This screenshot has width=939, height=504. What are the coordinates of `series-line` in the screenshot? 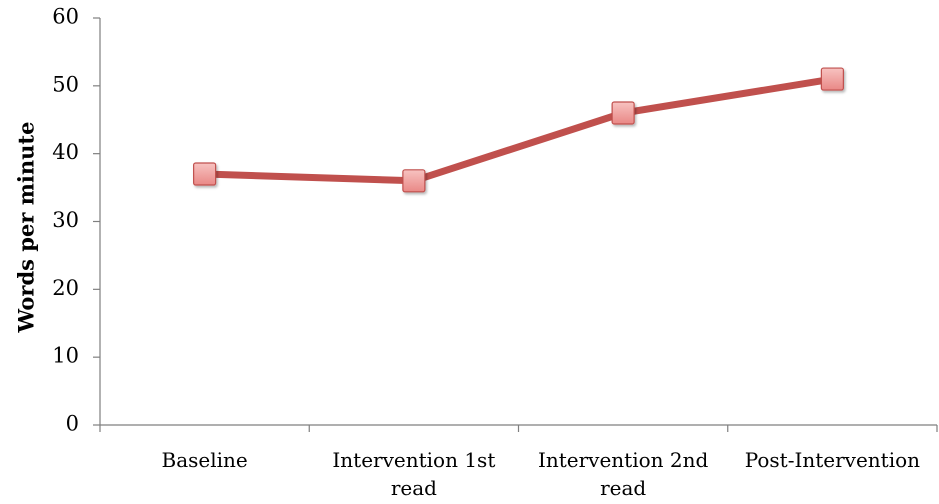 It's located at (518, 130).